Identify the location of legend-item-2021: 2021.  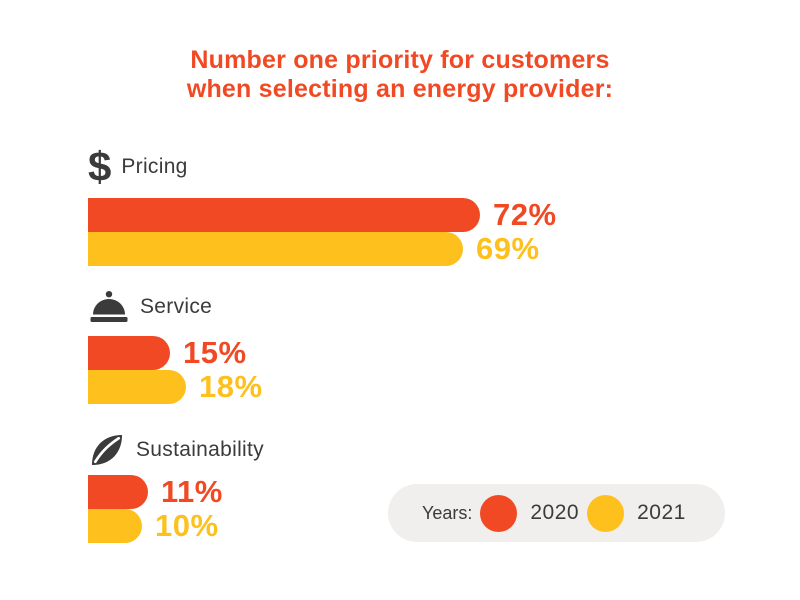
(636, 513).